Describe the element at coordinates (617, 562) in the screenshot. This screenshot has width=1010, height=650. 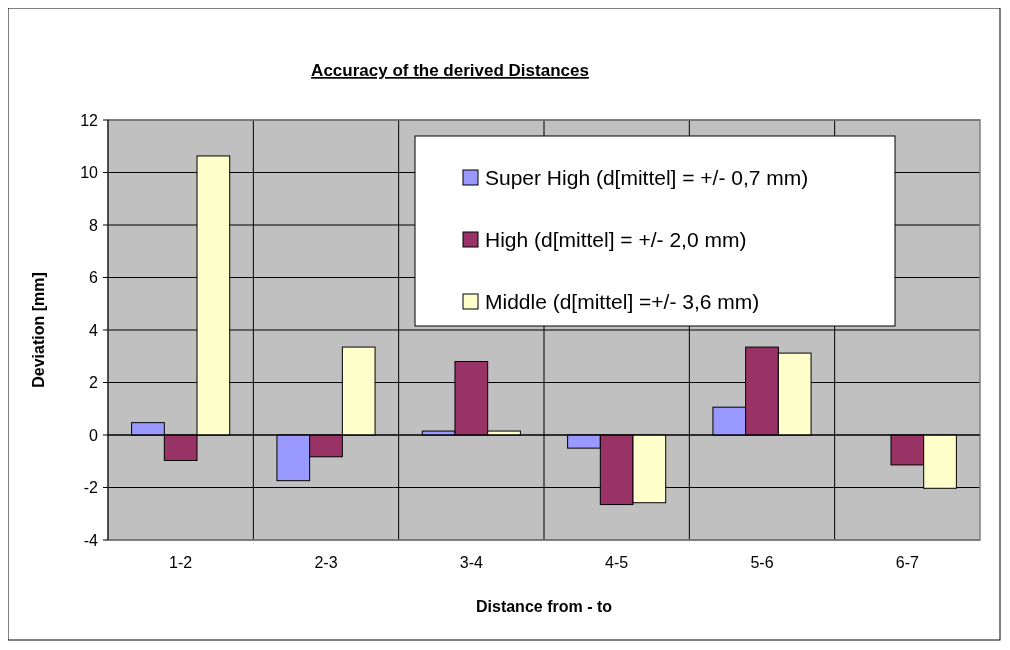
I see `x-tick-label: 4-5` at that location.